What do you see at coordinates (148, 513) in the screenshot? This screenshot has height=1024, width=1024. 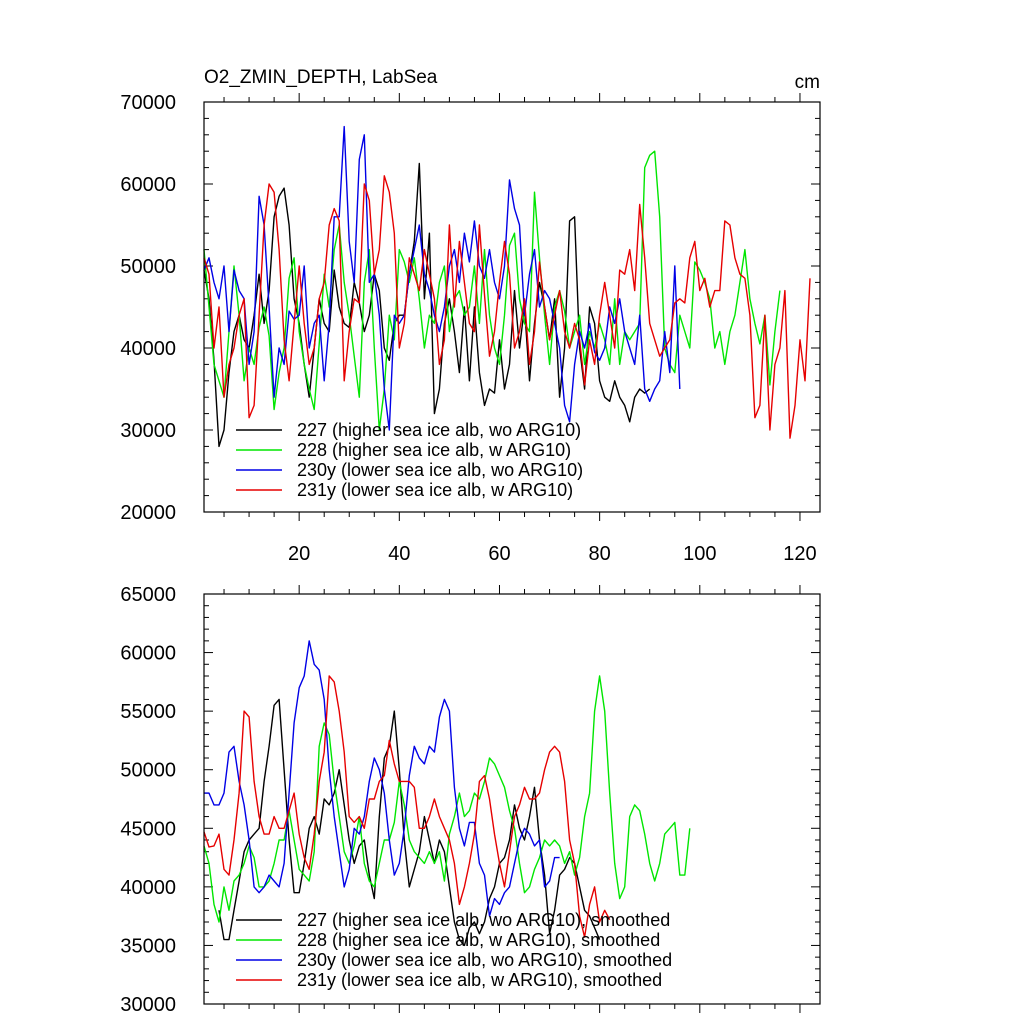 I see `y-tick-label: 20000` at bounding box center [148, 513].